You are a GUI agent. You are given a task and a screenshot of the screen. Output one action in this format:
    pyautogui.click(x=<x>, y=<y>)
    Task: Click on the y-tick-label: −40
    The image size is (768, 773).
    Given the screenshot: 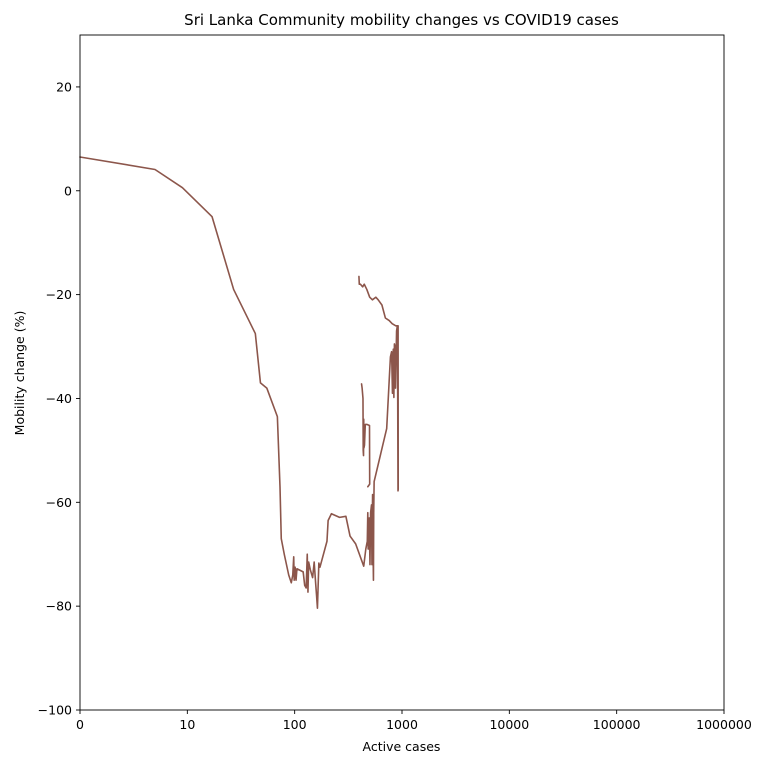 What is the action you would take?
    pyautogui.click(x=59, y=398)
    